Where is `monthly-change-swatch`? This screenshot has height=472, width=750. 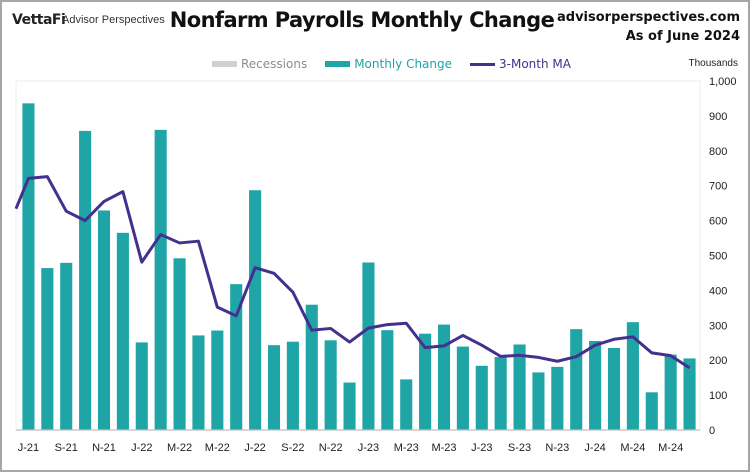 monthly-change-swatch is located at coordinates (338, 64).